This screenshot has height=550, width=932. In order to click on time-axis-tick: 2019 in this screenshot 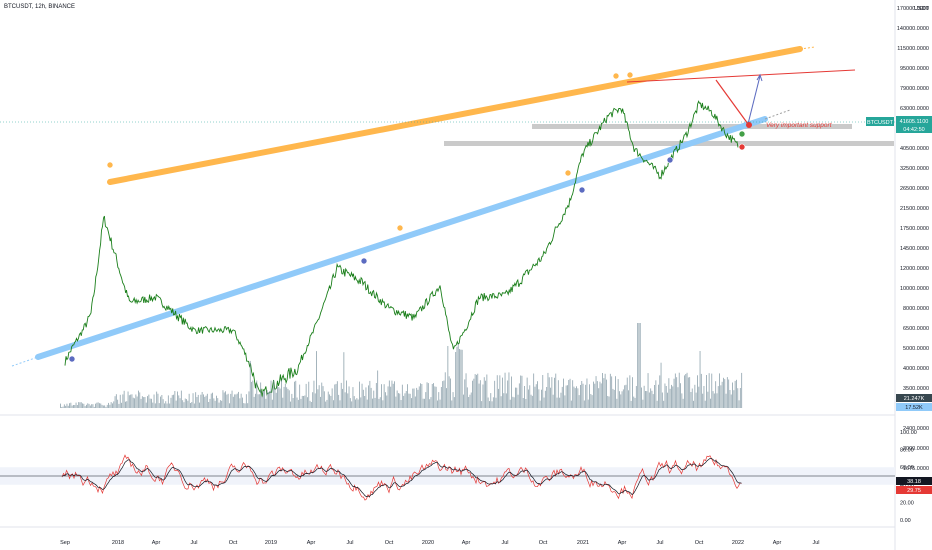, I will do `click(271, 543)`.